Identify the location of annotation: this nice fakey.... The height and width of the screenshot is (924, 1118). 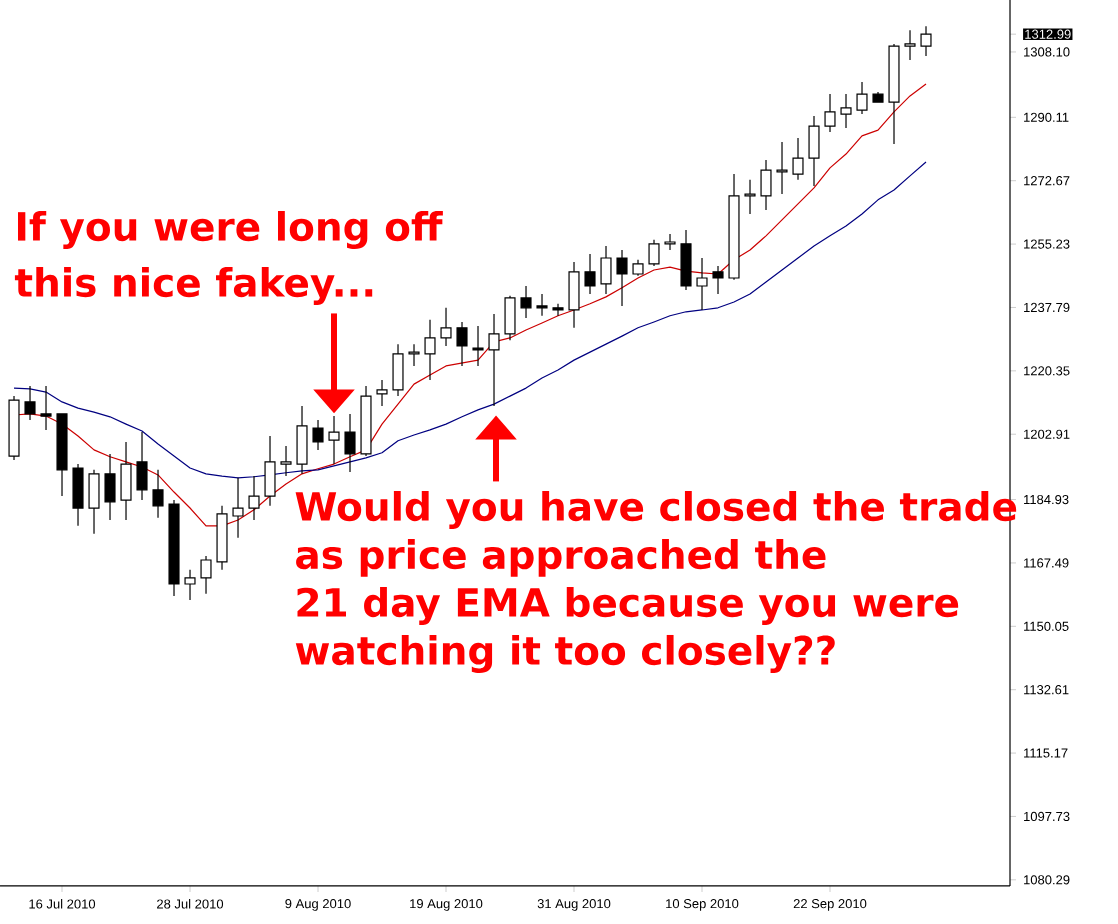
(193, 285).